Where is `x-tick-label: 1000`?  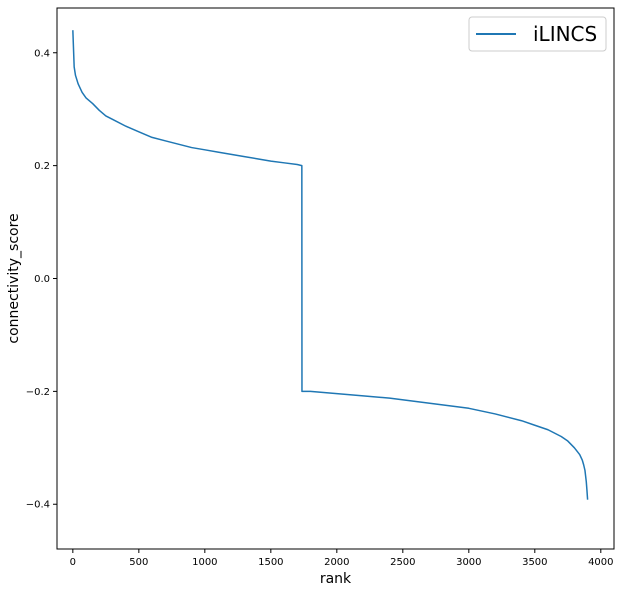 x-tick-label: 1000 is located at coordinates (204, 562).